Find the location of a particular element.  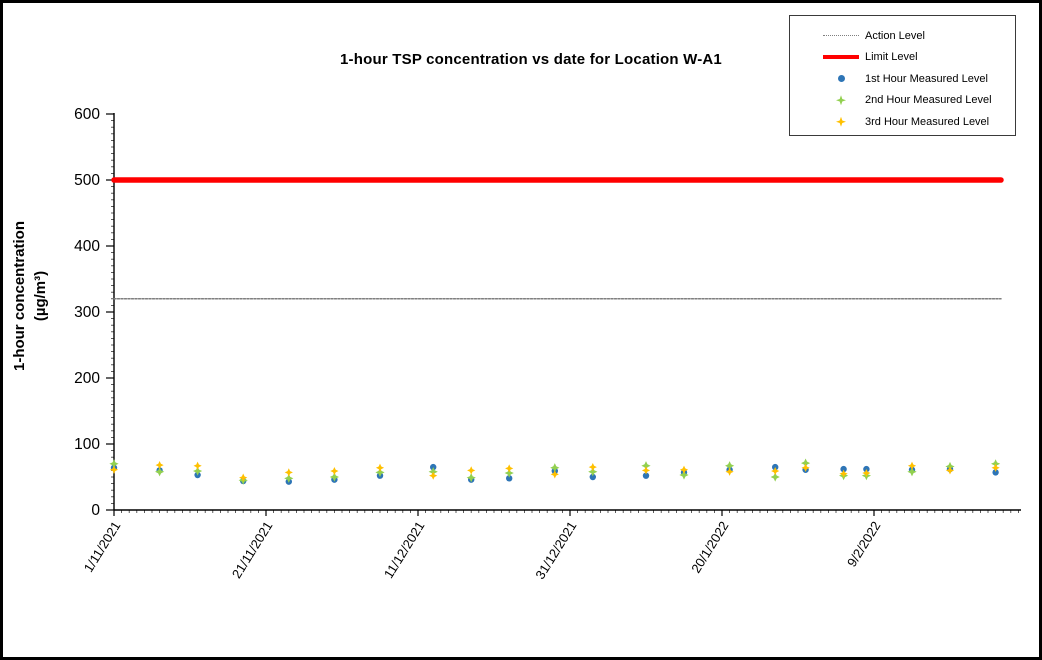

y-tick-label: 400 is located at coordinates (87, 246).